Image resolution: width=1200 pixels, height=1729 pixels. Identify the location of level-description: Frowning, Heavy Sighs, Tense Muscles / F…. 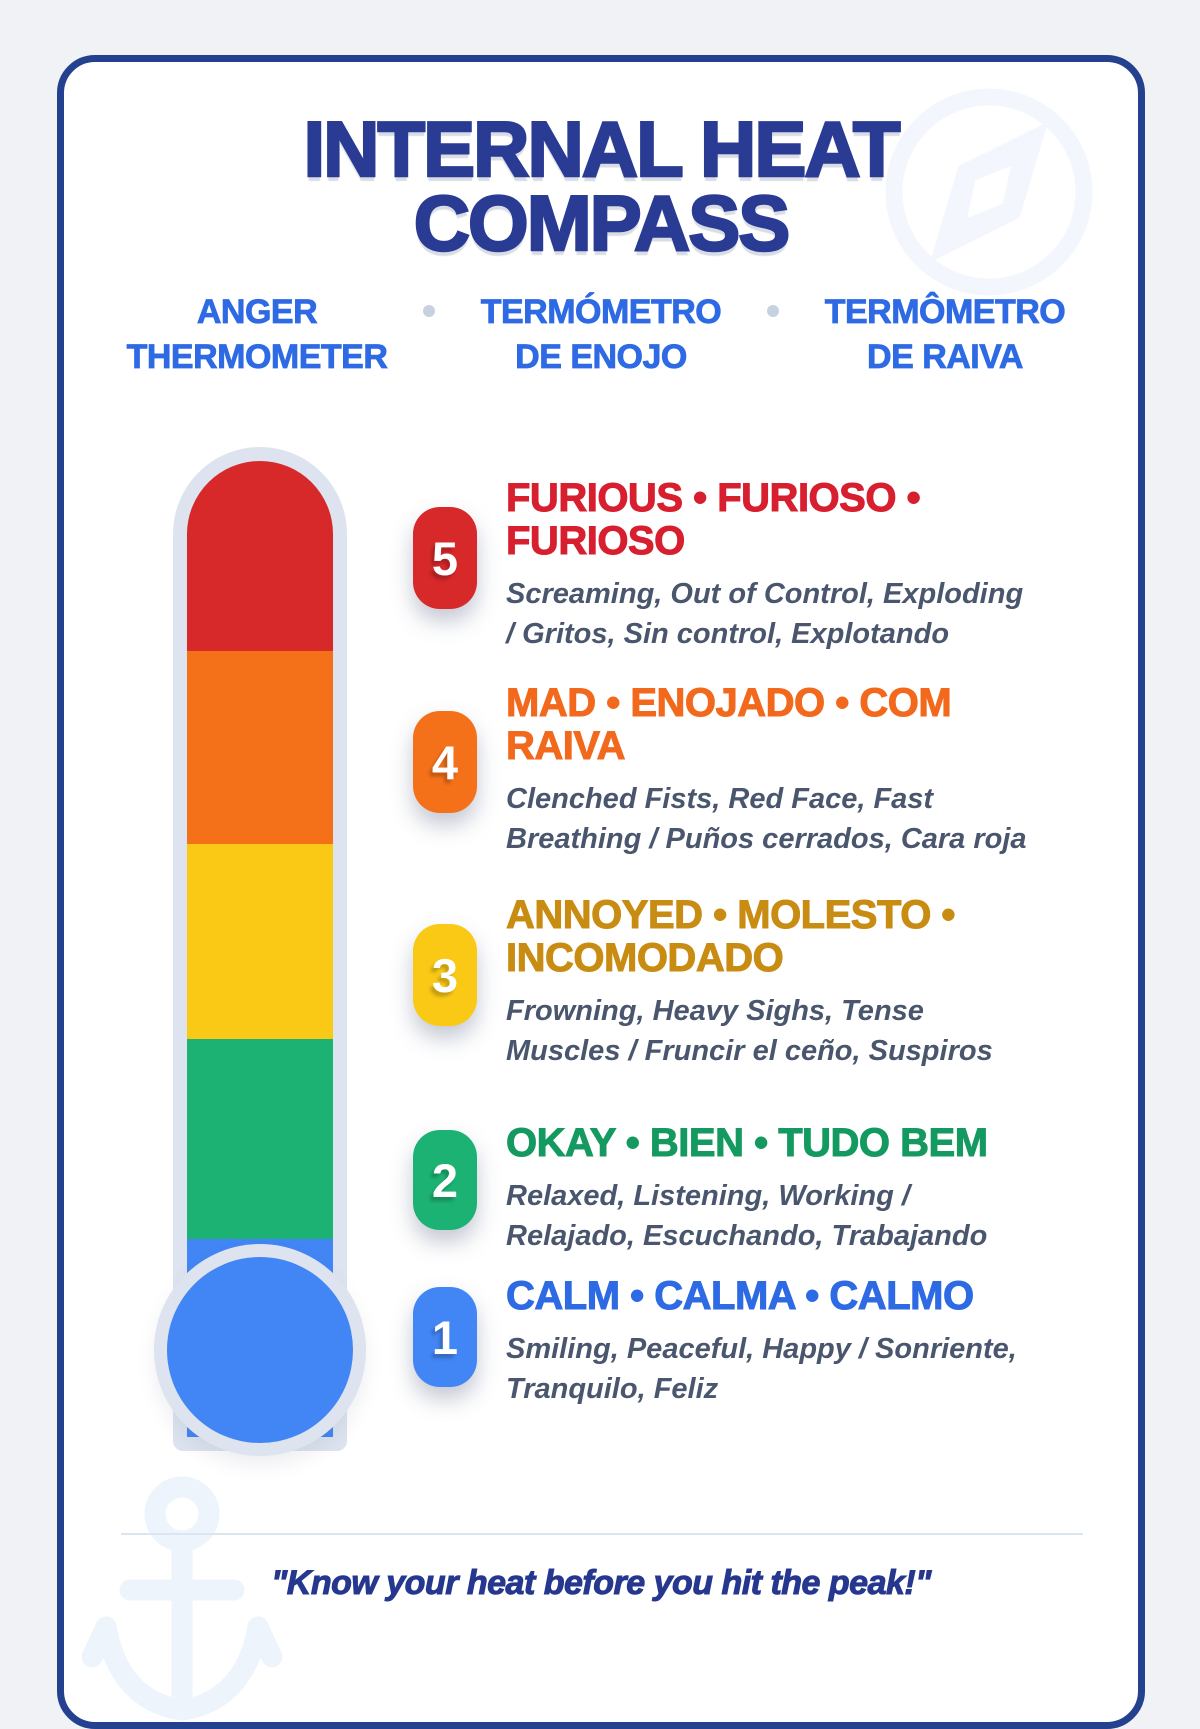
(749, 1031).